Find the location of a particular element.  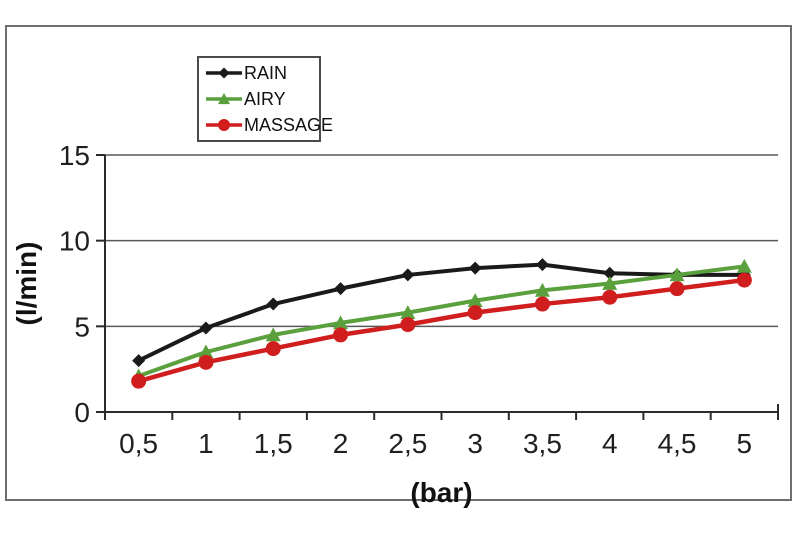

legend-box: RAIN AIRY MASSAGE is located at coordinates (265, 99).